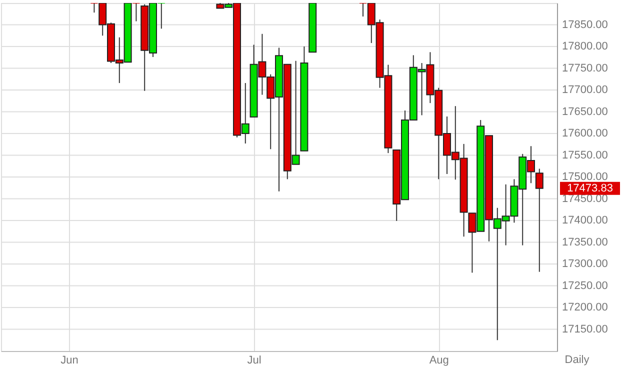  I want to click on y-tick-label: 17250.00, so click(585, 286).